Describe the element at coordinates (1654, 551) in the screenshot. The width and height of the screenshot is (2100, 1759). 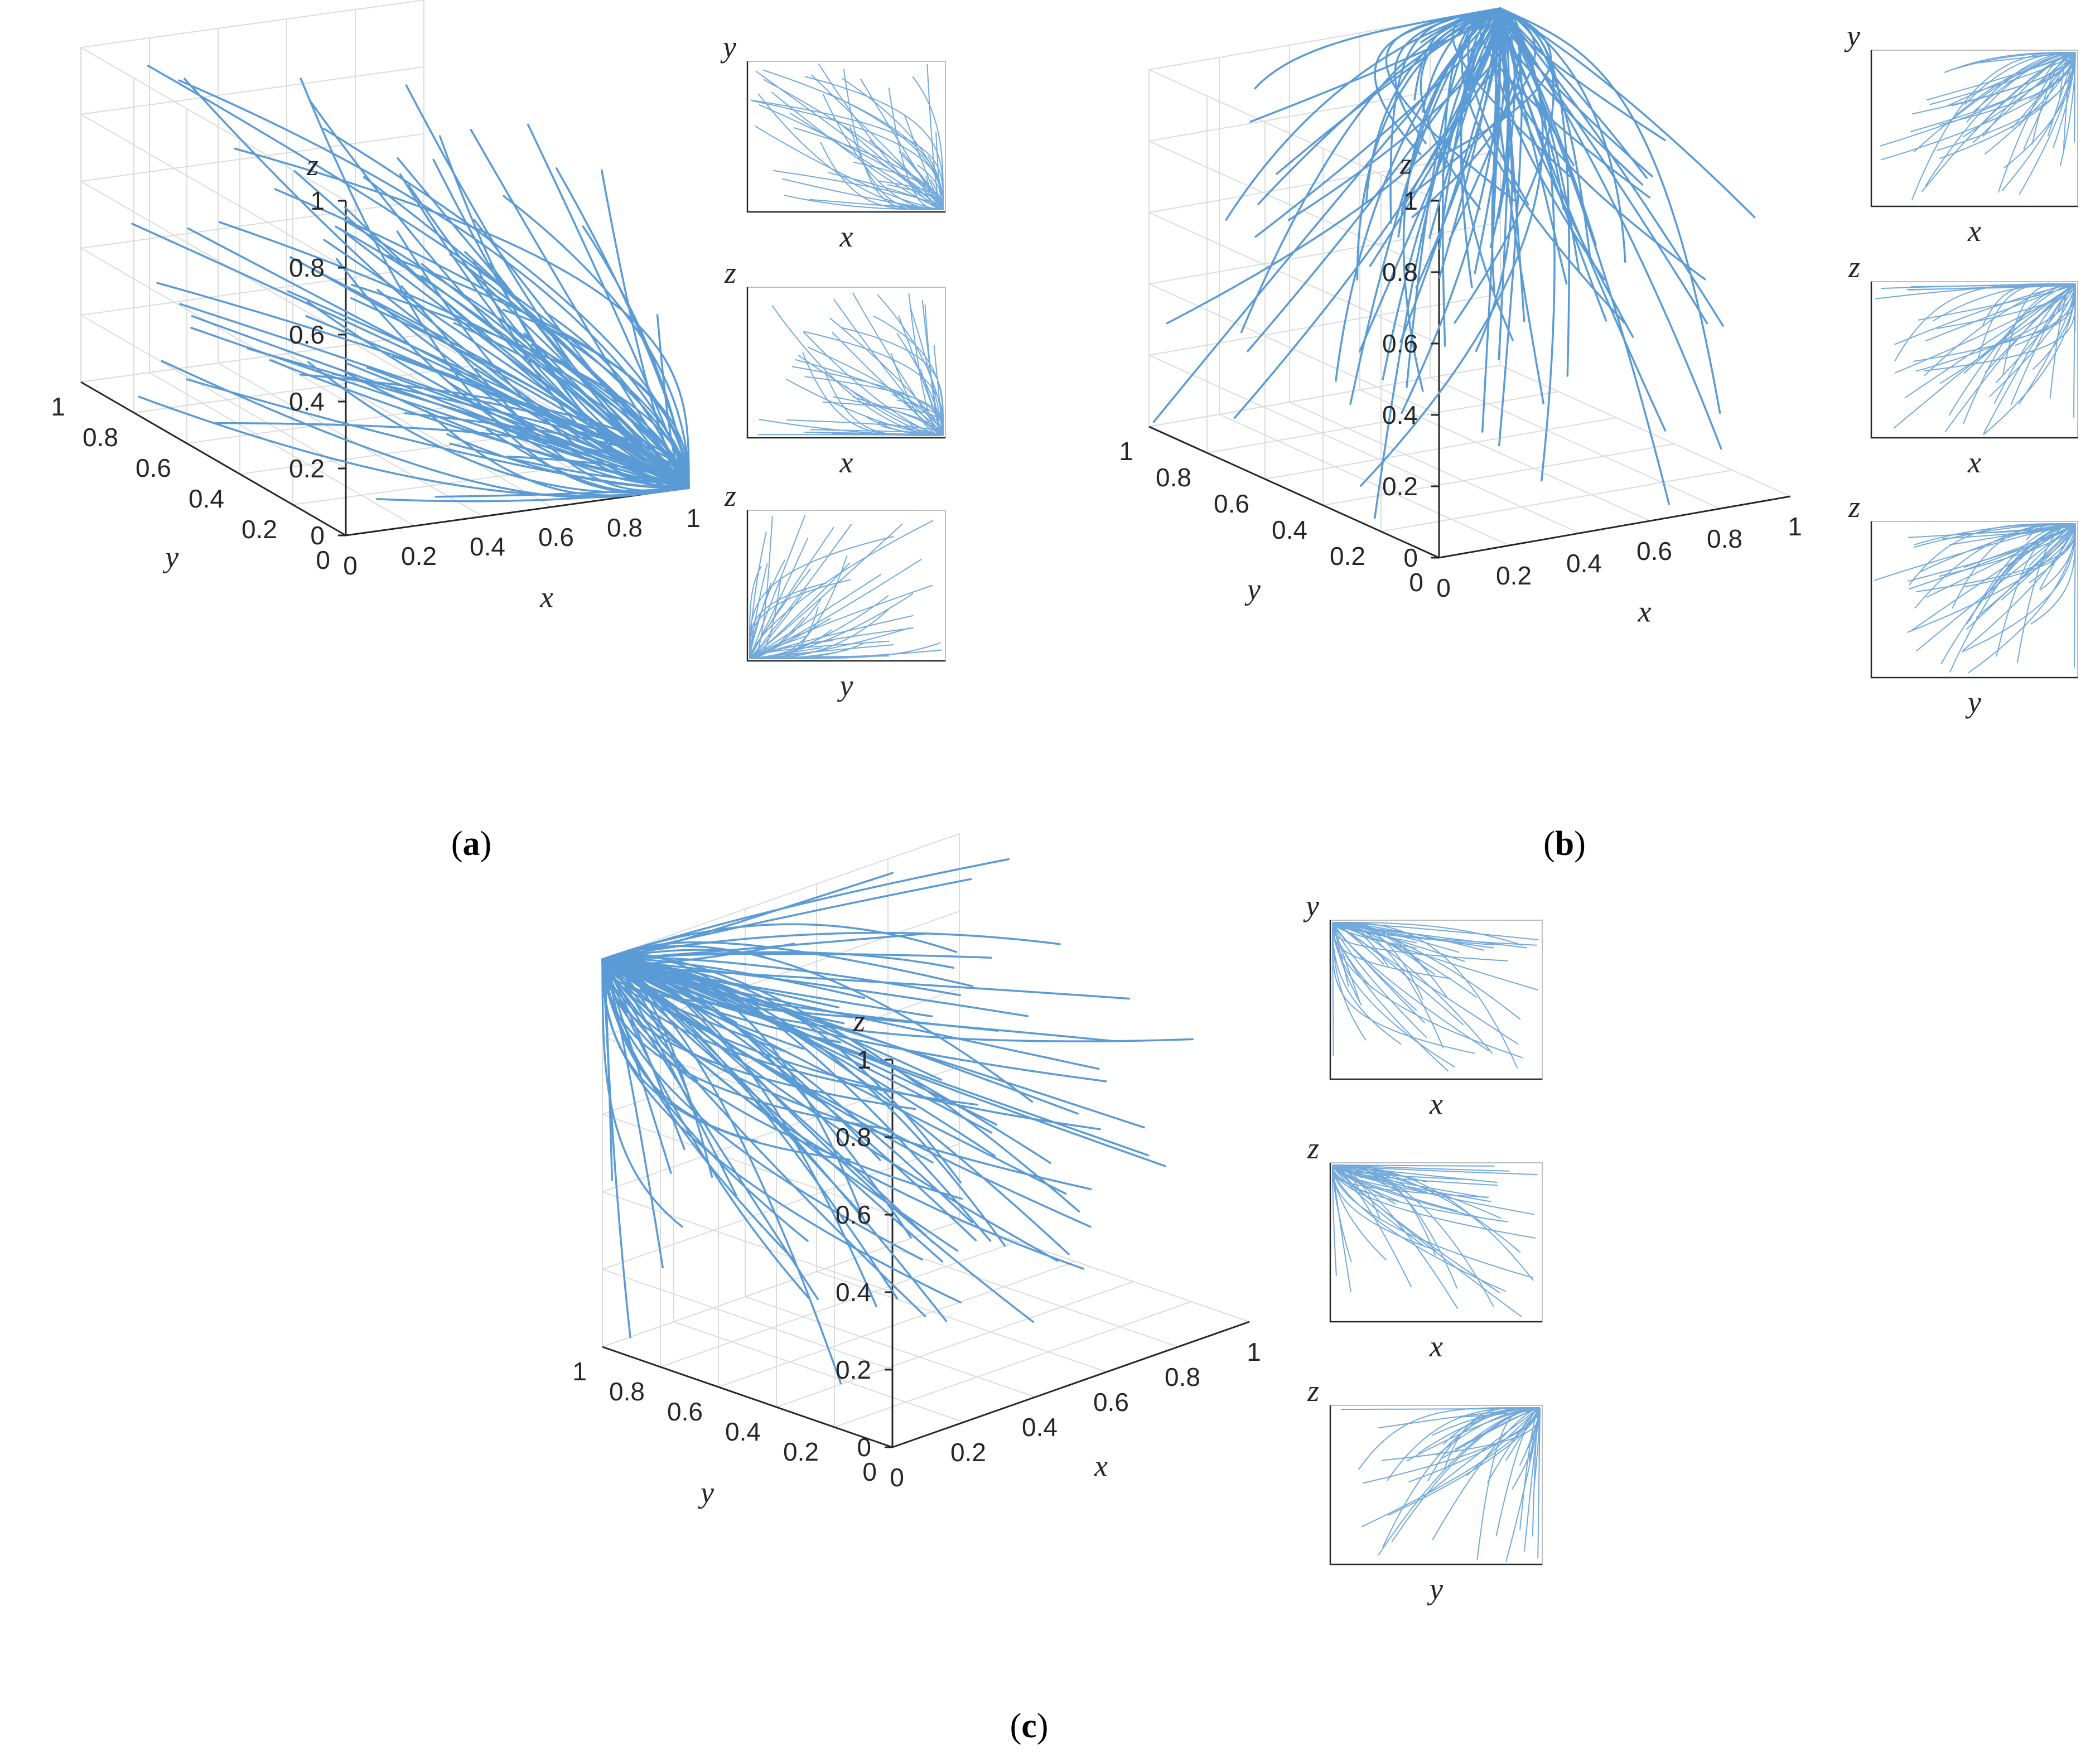
I see `x-tick-label: 0.6` at that location.